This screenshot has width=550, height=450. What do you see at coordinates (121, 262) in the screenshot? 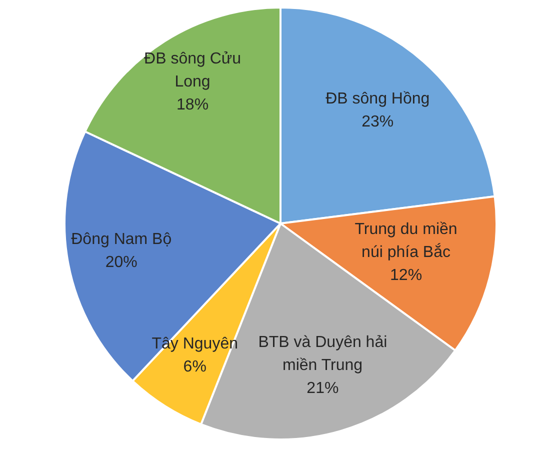
I see `data-label: 20%` at bounding box center [121, 262].